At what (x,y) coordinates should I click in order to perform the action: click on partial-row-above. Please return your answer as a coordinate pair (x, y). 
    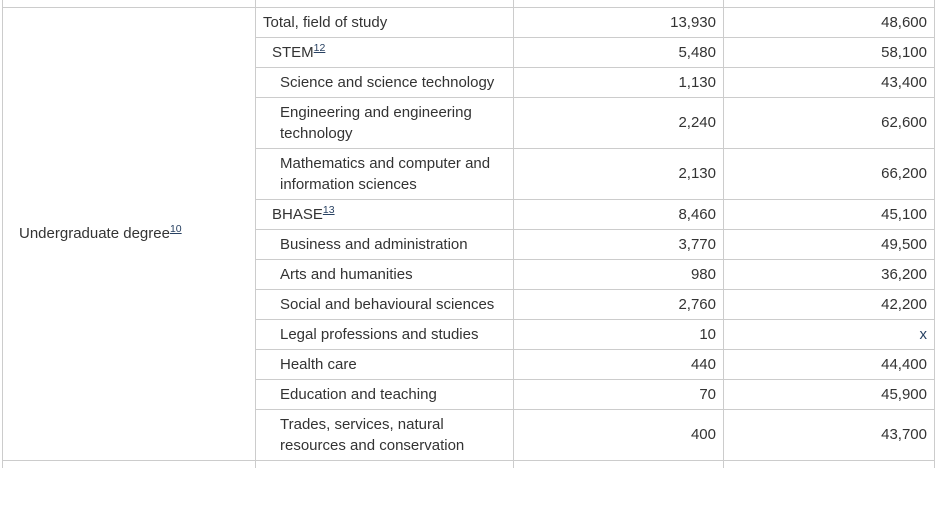
    Looking at the image, I should click on (468, 4).